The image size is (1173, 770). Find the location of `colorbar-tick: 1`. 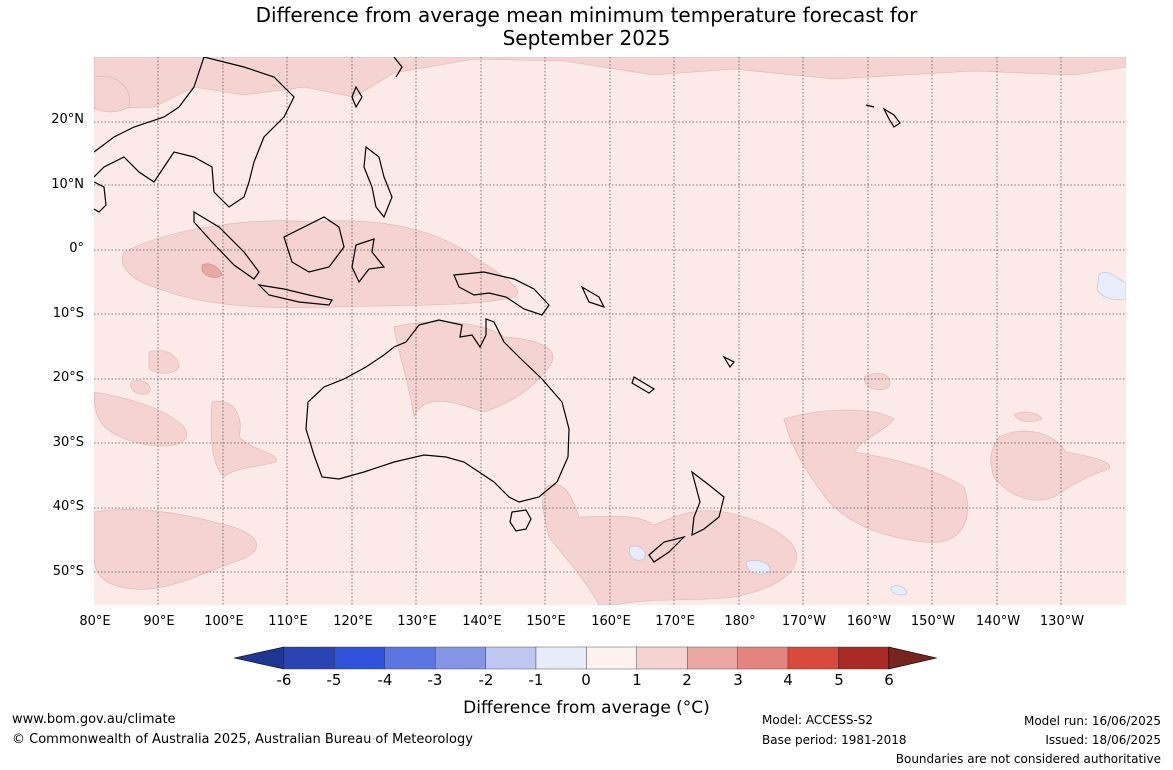

colorbar-tick: 1 is located at coordinates (637, 680).